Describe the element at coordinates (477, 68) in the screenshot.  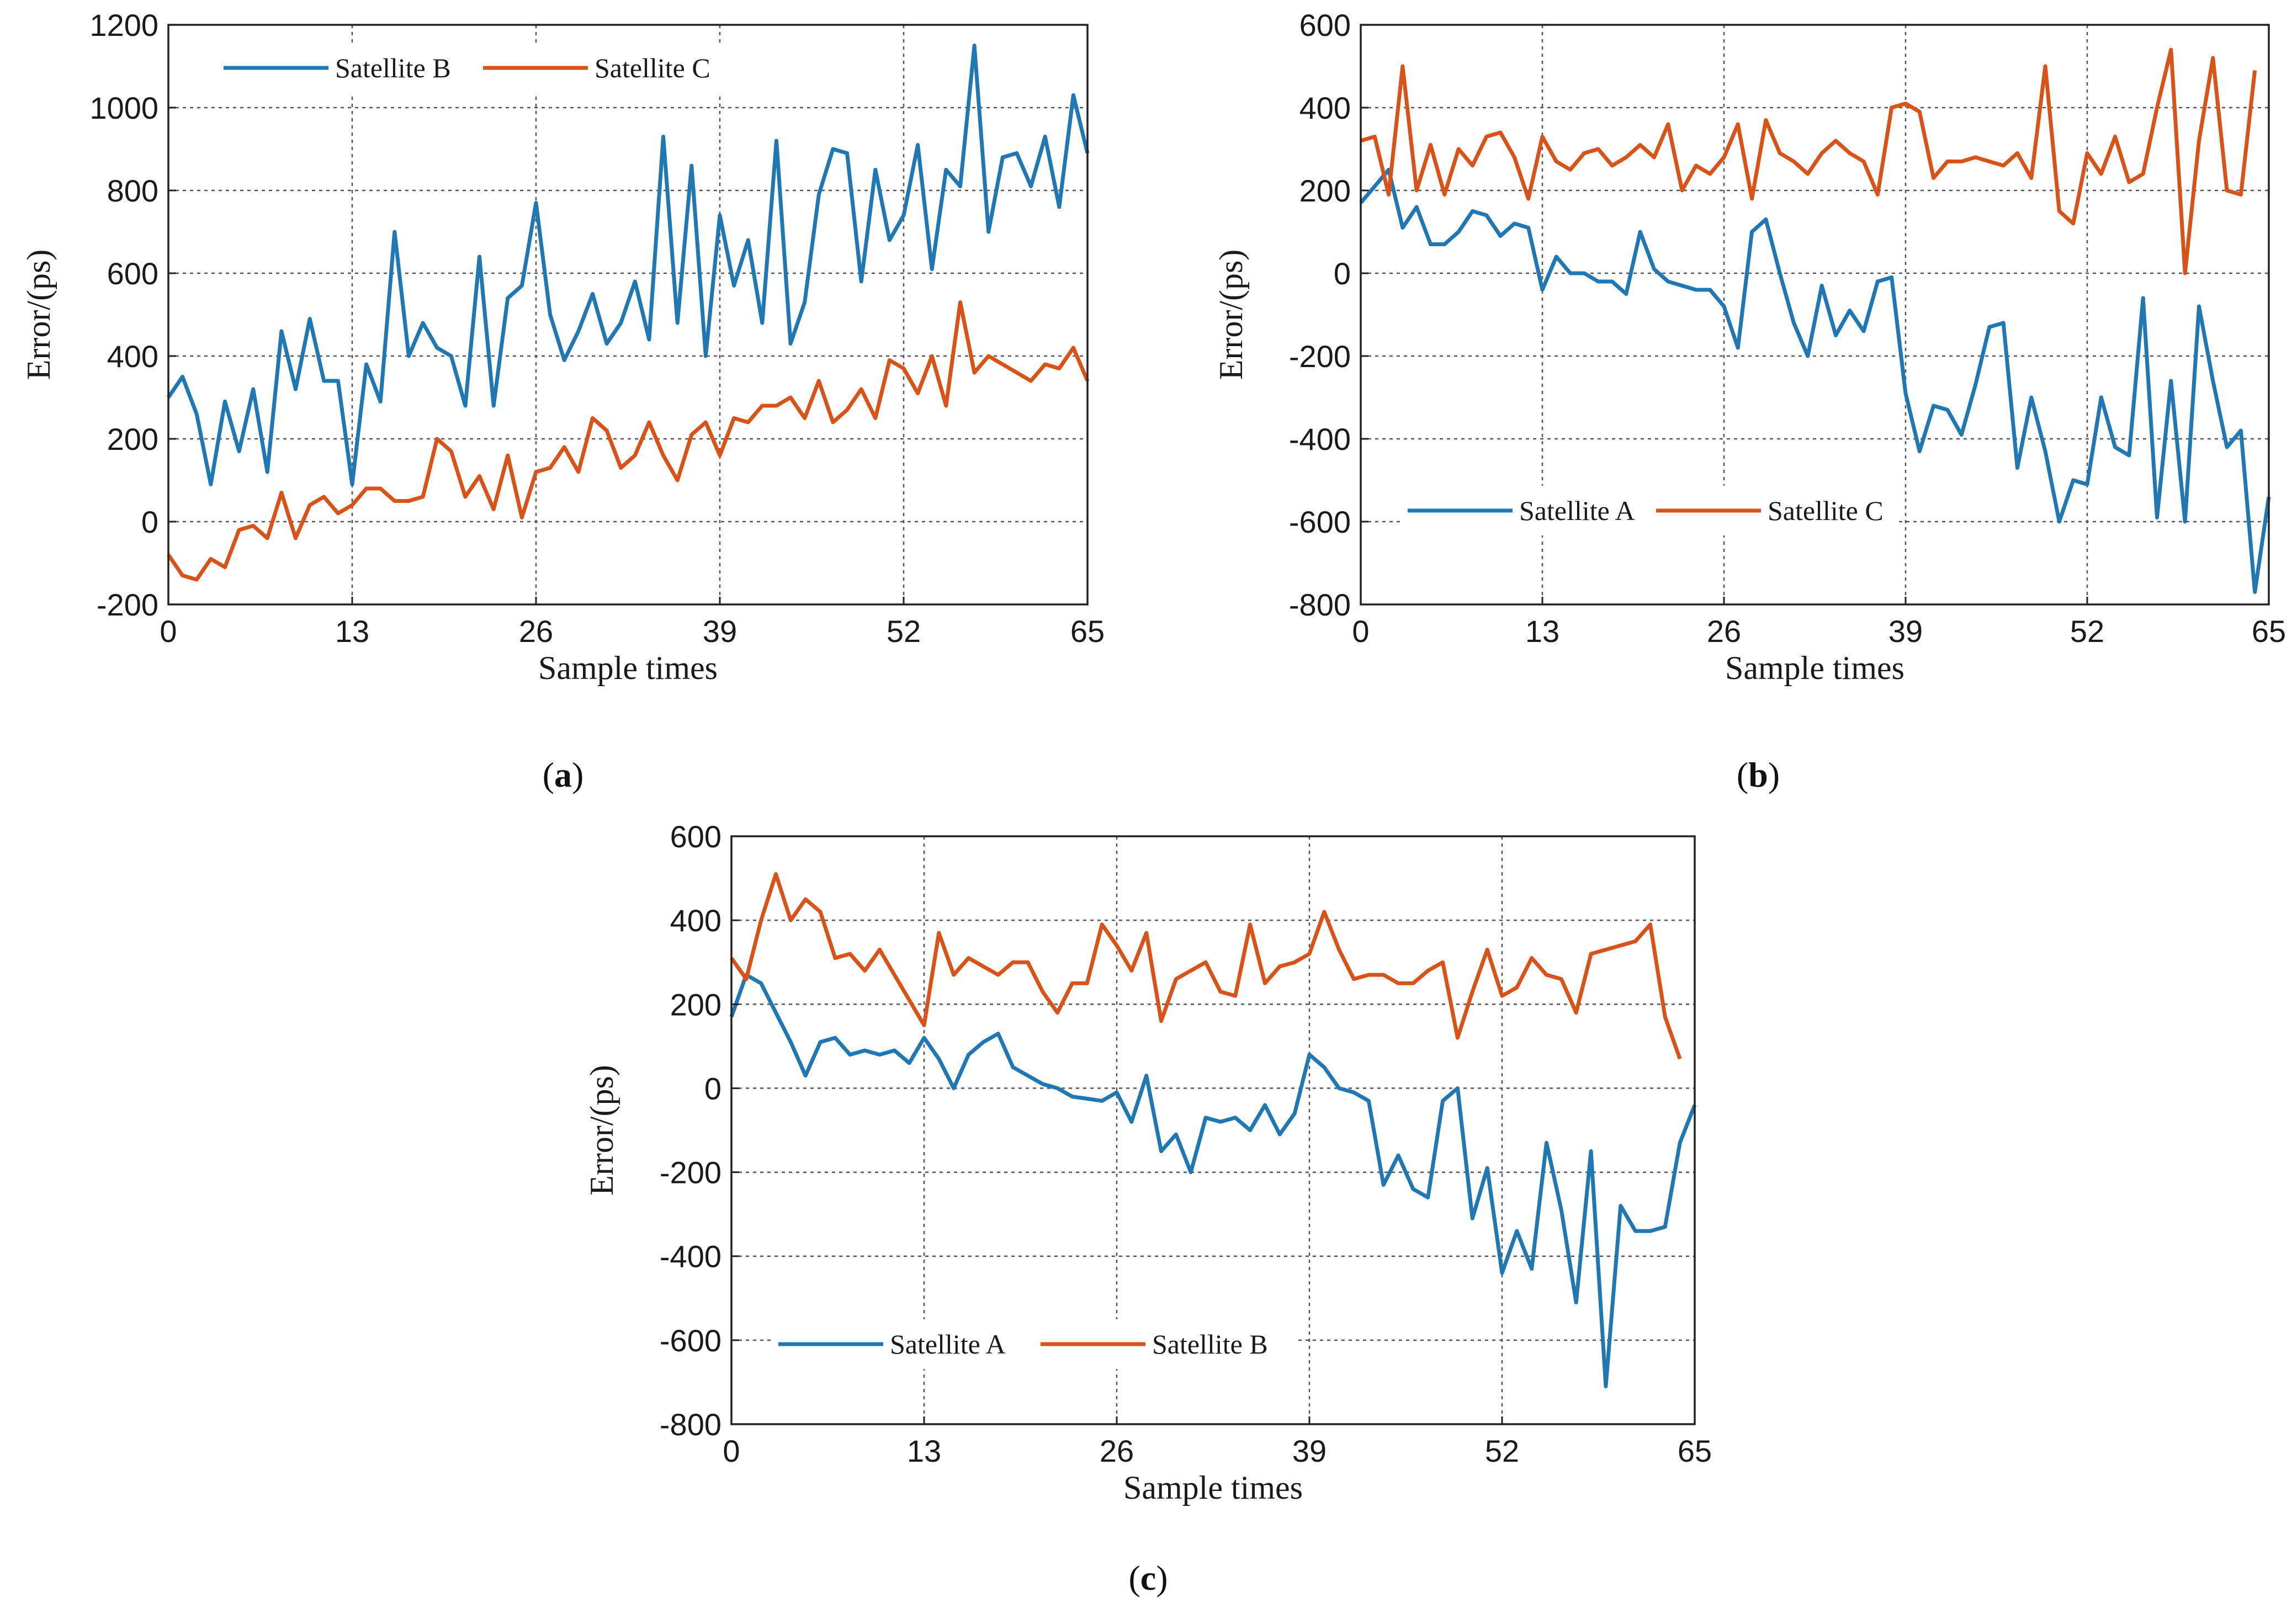
I see `legend: Satellite B Satellite C` at that location.